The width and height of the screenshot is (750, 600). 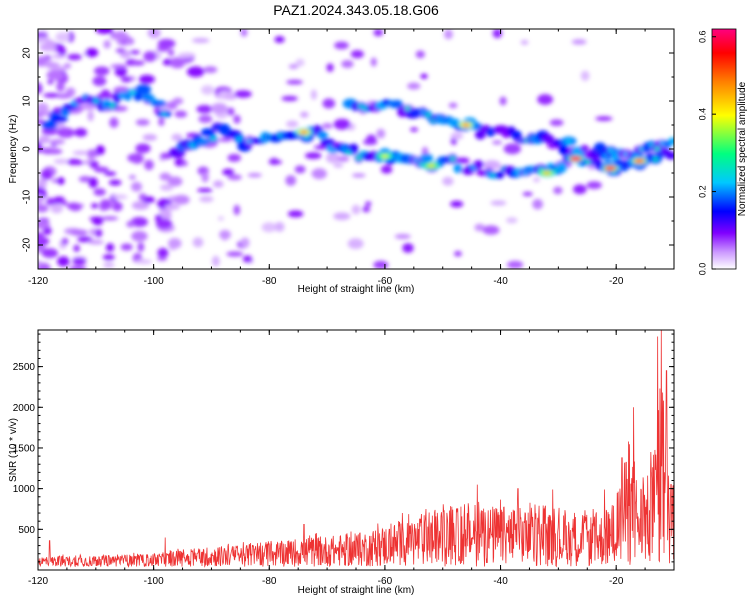 What do you see at coordinates (742, 148) in the screenshot?
I see `colorbar-label: Normalized spectral amplitude` at bounding box center [742, 148].